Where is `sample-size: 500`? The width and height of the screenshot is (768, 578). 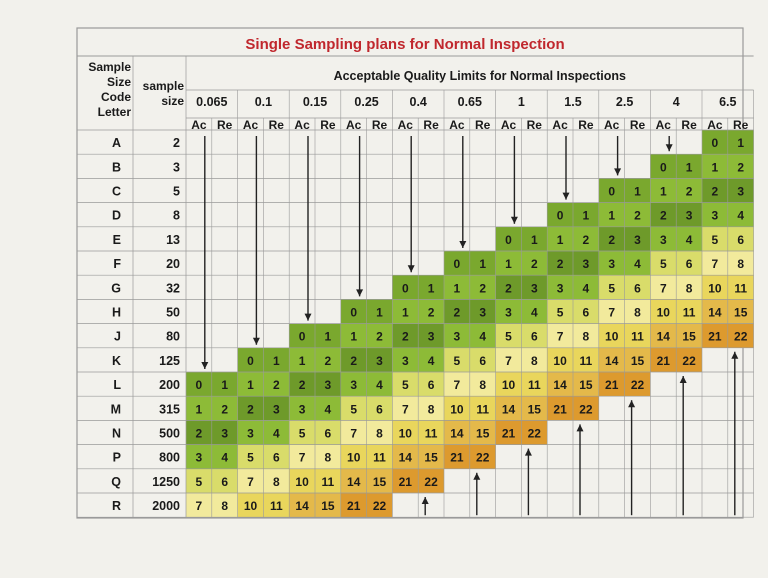 sample-size: 500 is located at coordinates (169, 434).